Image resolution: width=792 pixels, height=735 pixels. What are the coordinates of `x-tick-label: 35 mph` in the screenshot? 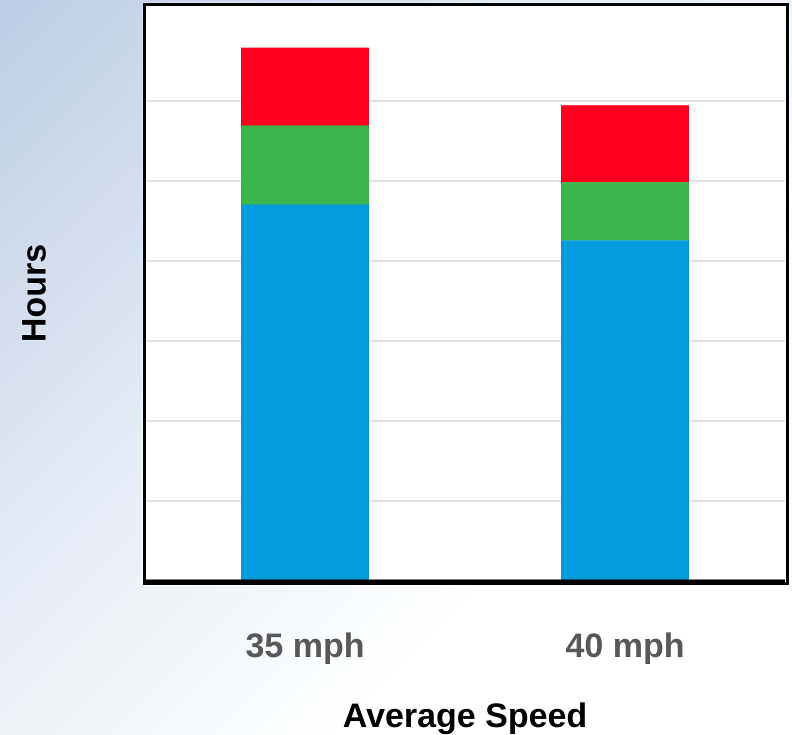 It's located at (305, 646).